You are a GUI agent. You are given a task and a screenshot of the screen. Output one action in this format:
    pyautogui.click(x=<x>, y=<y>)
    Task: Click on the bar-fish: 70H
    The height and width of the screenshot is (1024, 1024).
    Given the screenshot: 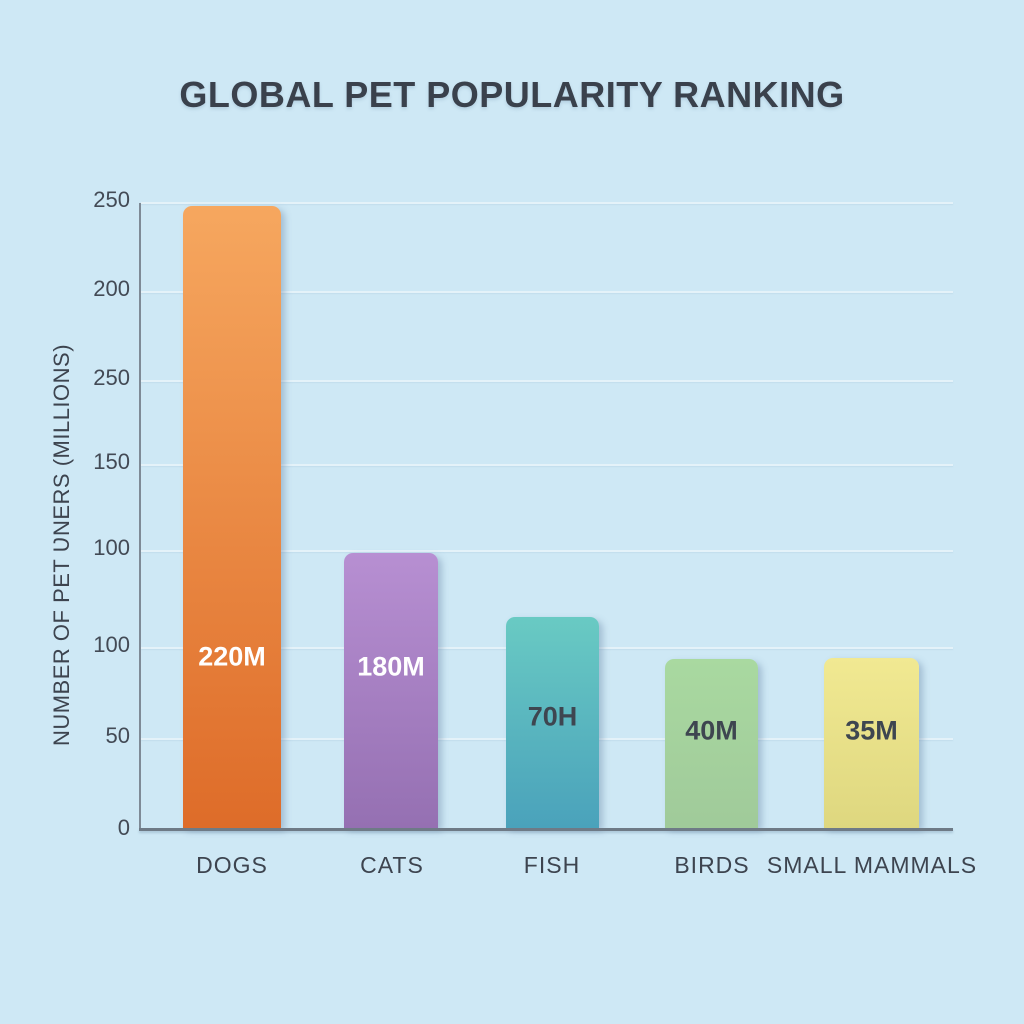 What is the action you would take?
    pyautogui.click(x=552, y=722)
    